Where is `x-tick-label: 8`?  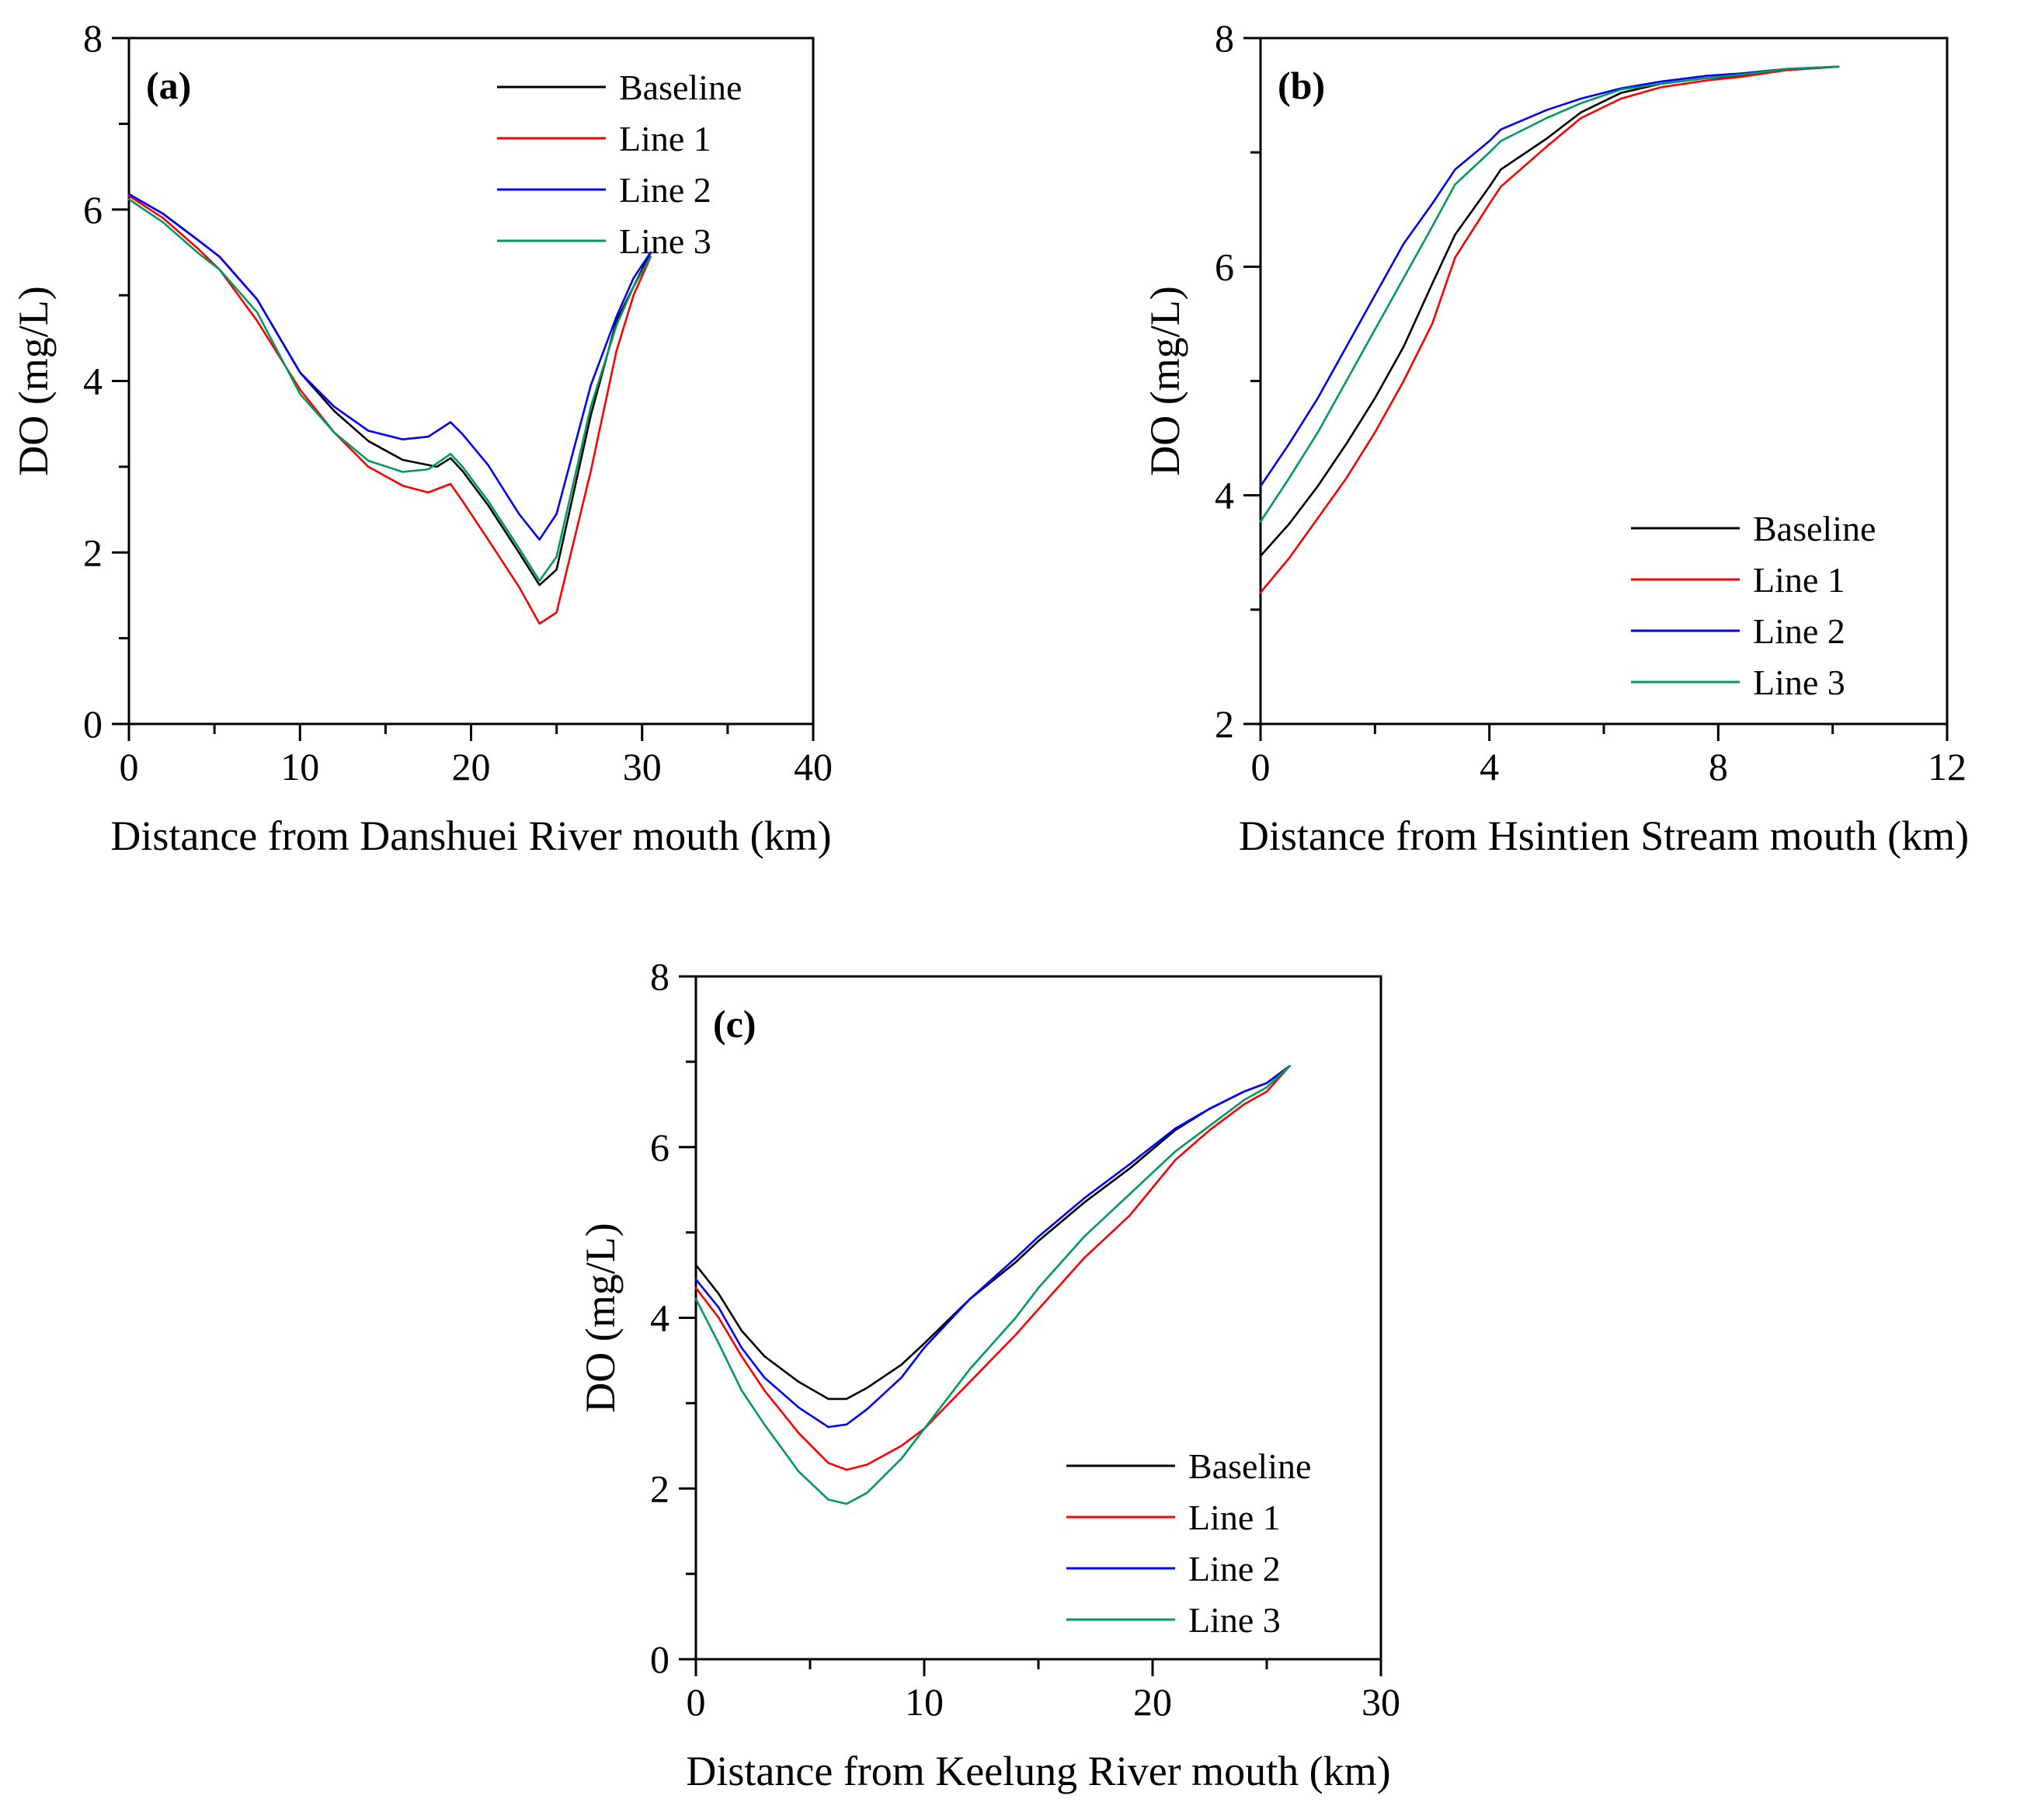 x-tick-label: 8 is located at coordinates (1718, 766).